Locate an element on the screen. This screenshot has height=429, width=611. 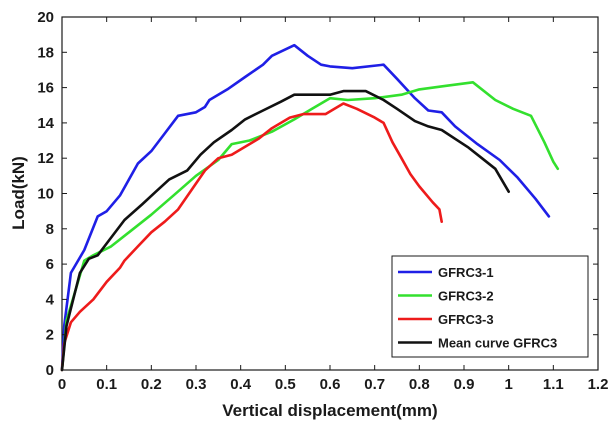
y-tick-label: 4 is located at coordinates (50, 299).